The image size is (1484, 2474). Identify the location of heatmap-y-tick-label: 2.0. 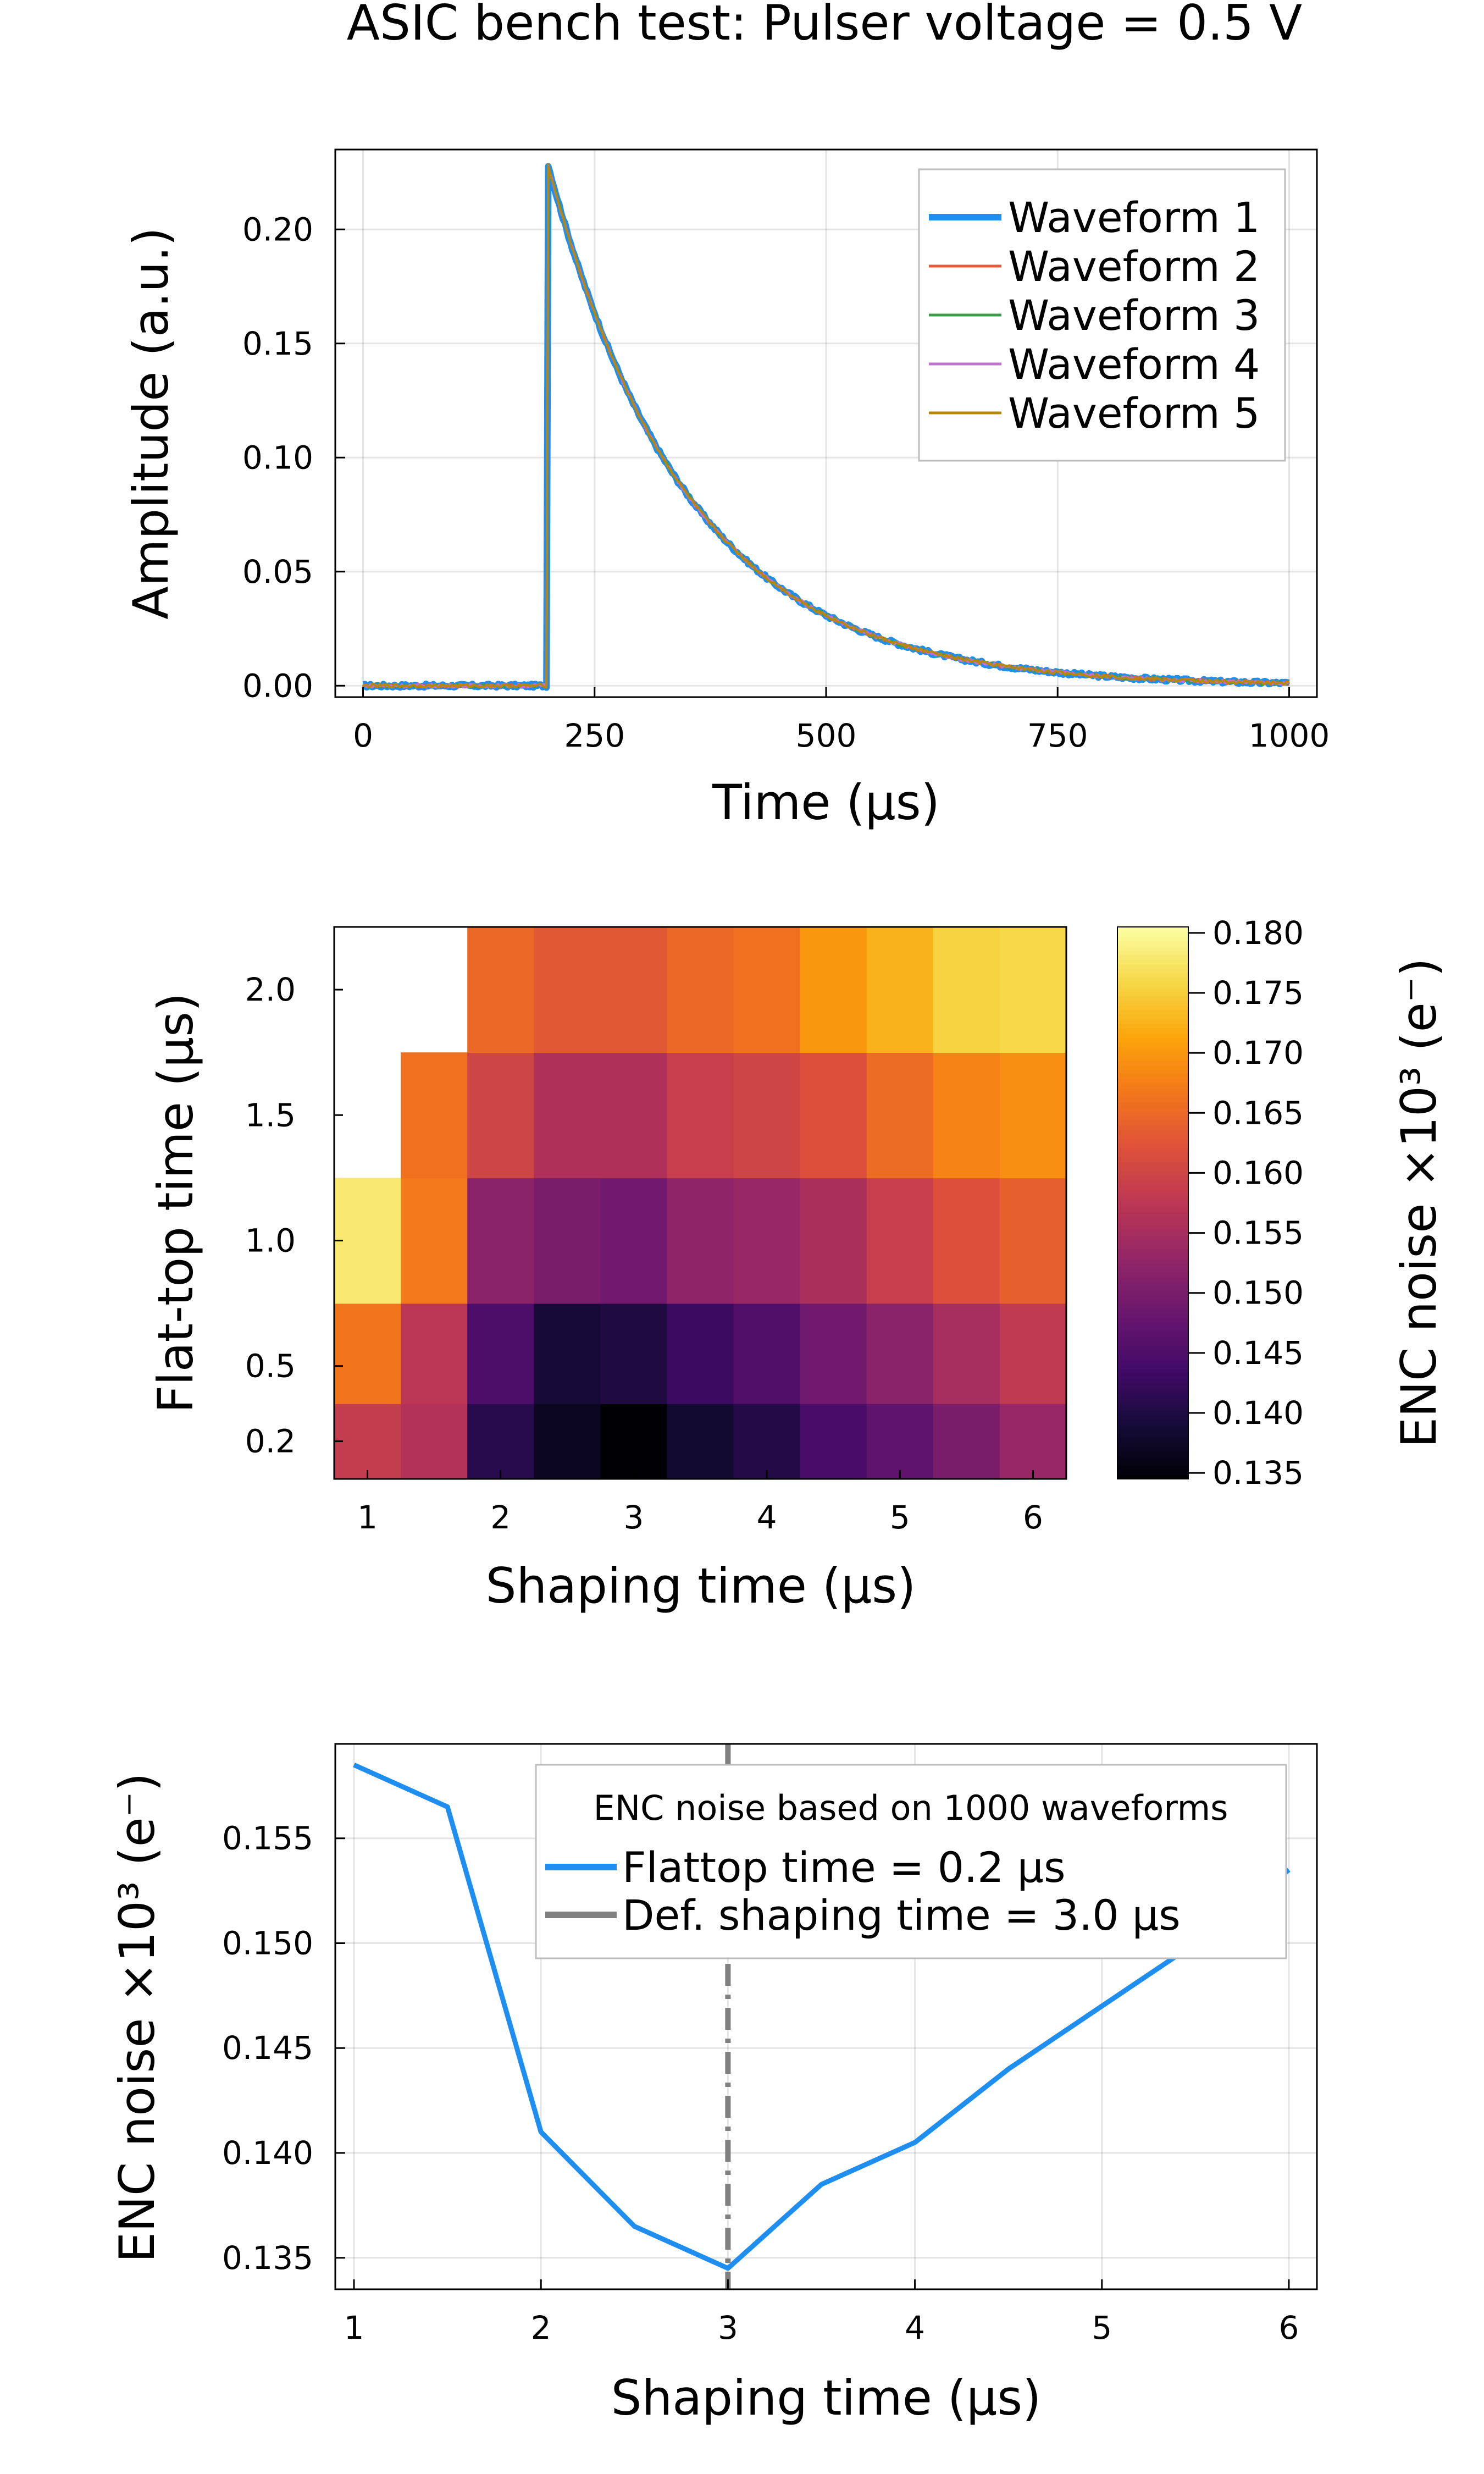
(270, 990).